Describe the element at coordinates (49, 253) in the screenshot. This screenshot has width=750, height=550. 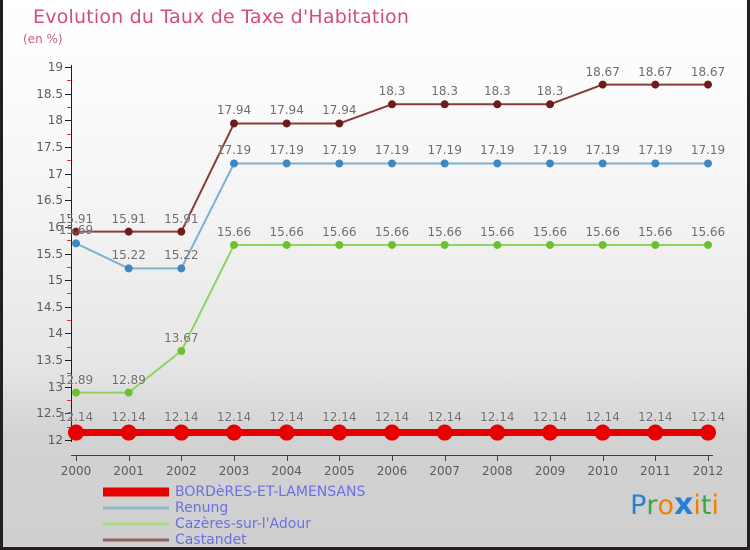
I see `y-tick-label: 15.5` at that location.